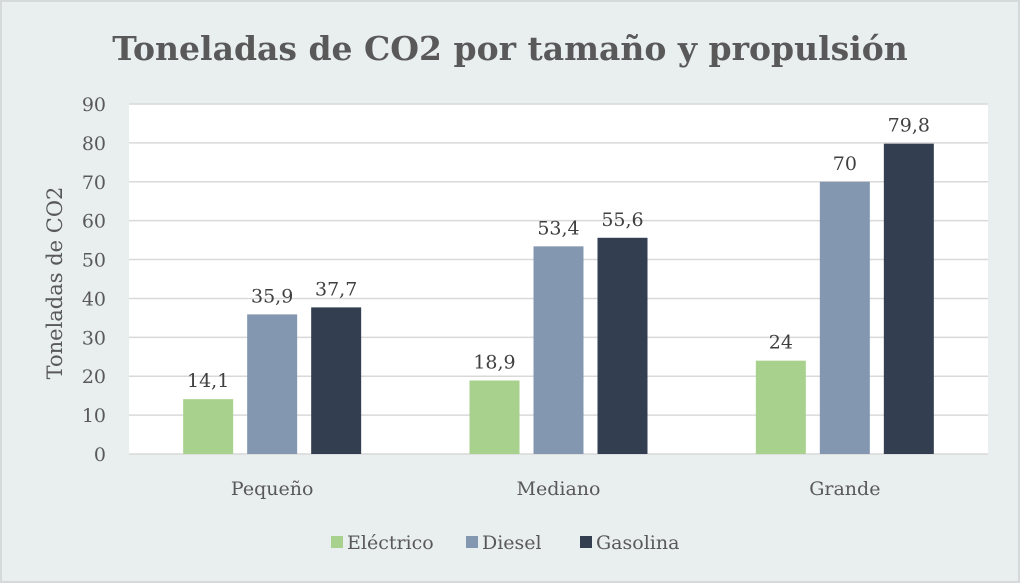 The image size is (1020, 583). What do you see at coordinates (558, 228) in the screenshot?
I see `data-label: 53,4` at bounding box center [558, 228].